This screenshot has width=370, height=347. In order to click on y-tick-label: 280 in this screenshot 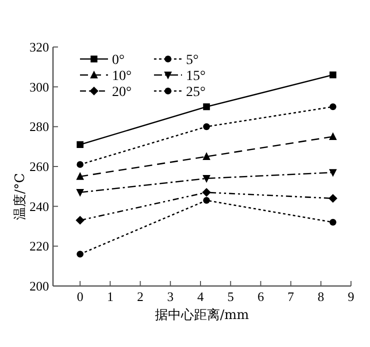, I will do `click(39, 126)`.